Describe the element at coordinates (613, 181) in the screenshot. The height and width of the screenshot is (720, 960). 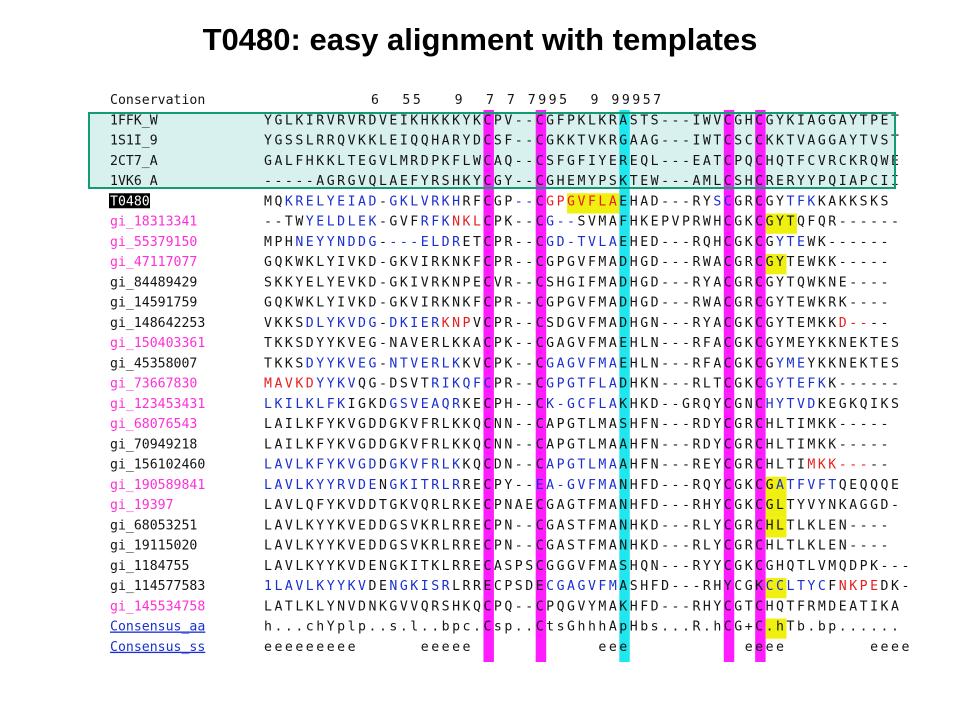
I see `residue: S` at that location.